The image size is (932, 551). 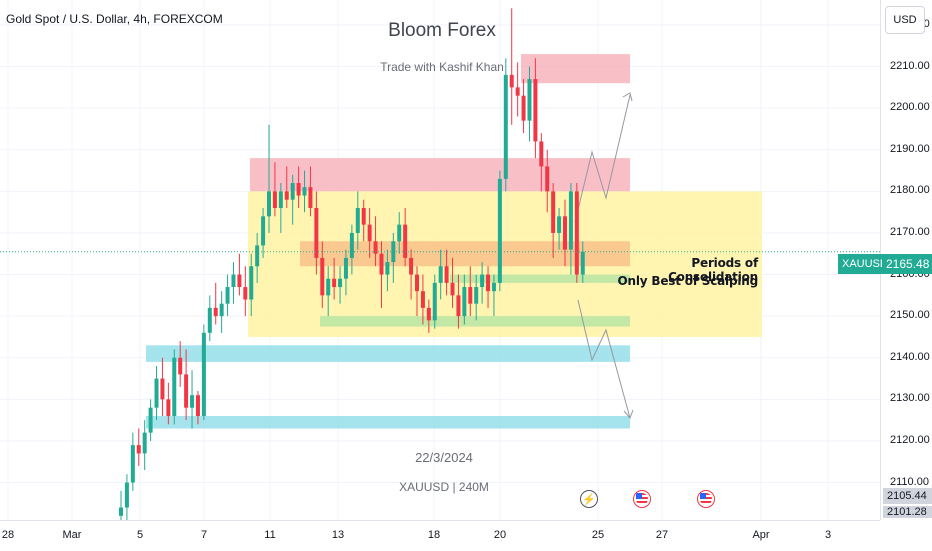 I want to click on trend-arrows, so click(x=604, y=255).